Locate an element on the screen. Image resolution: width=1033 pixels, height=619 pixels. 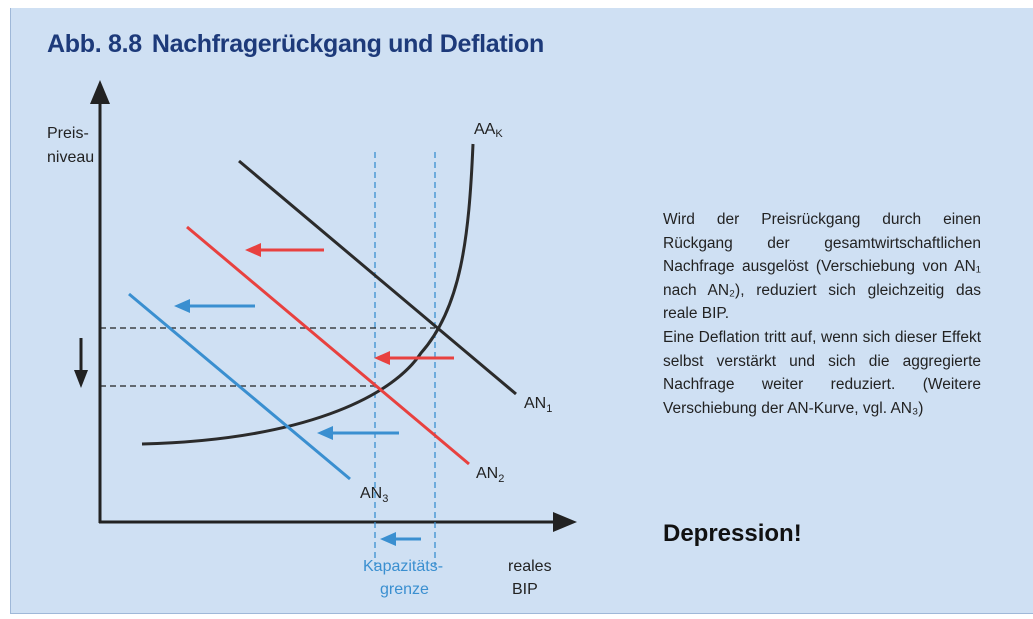
y-axis-arrowhead is located at coordinates (100, 92).